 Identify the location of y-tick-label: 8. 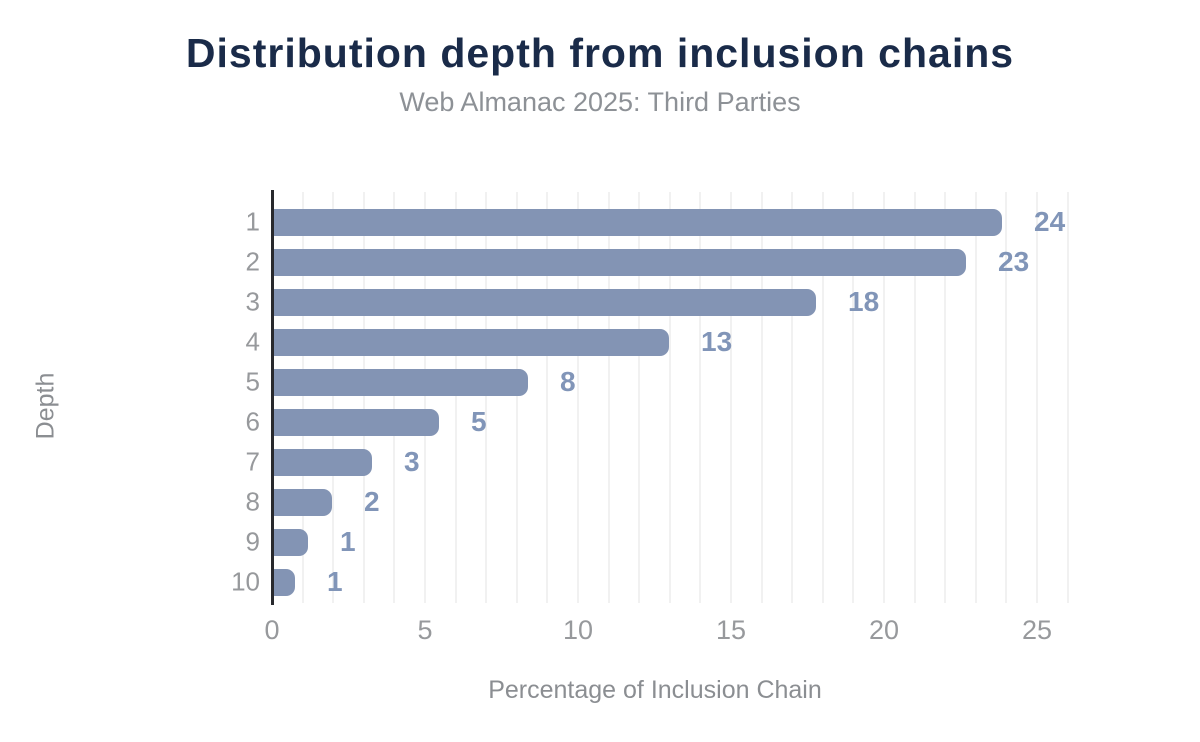
(252, 501).